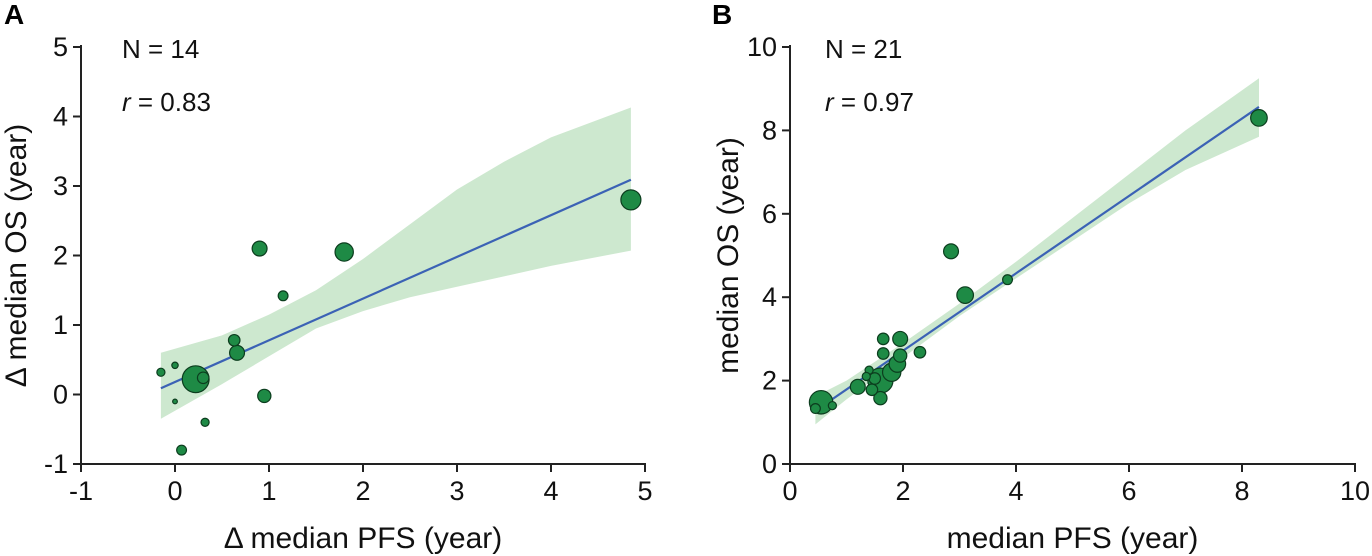  What do you see at coordinates (160, 49) in the screenshot?
I see `panel-a-n-annotation: N = 14` at bounding box center [160, 49].